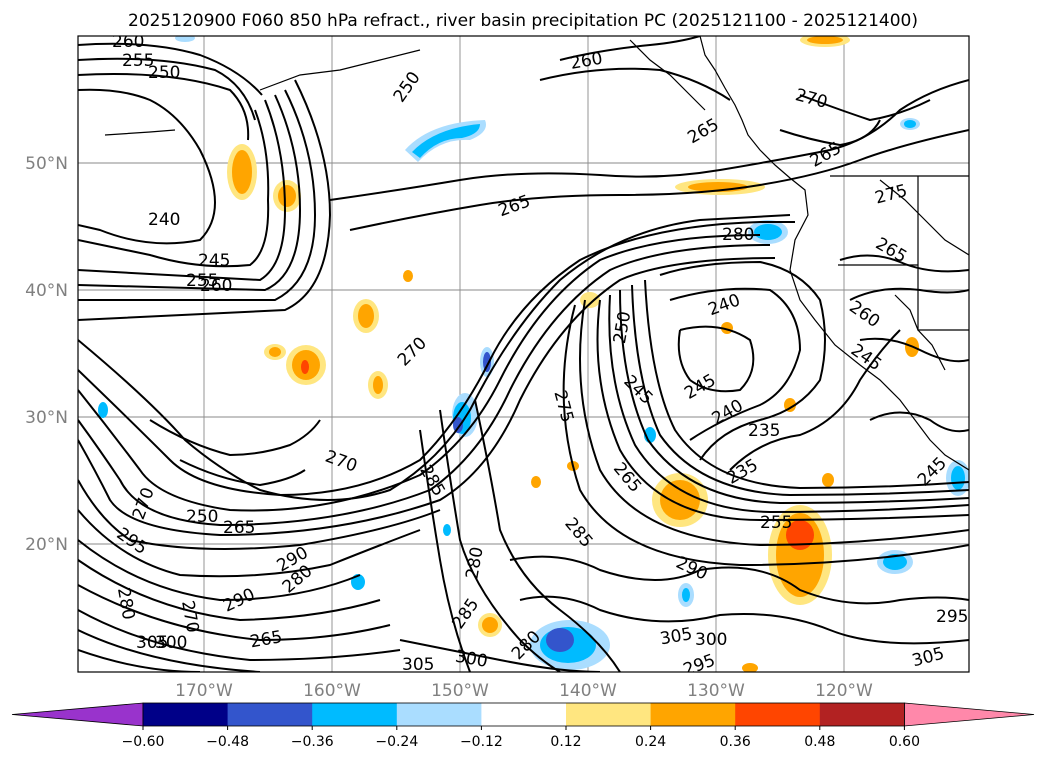 The width and height of the screenshot is (1047, 765). I want to click on lon-label: 140°W, so click(588, 691).